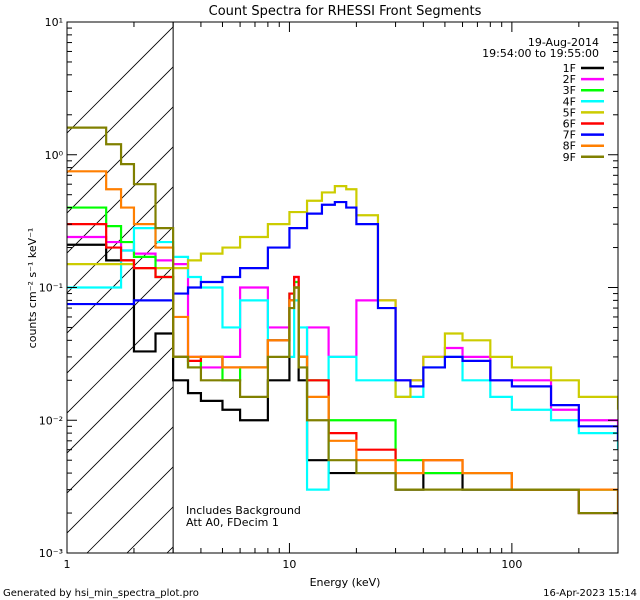 Image resolution: width=640 pixels, height=600 pixels. I want to click on x-tick-label: 1, so click(67, 564).